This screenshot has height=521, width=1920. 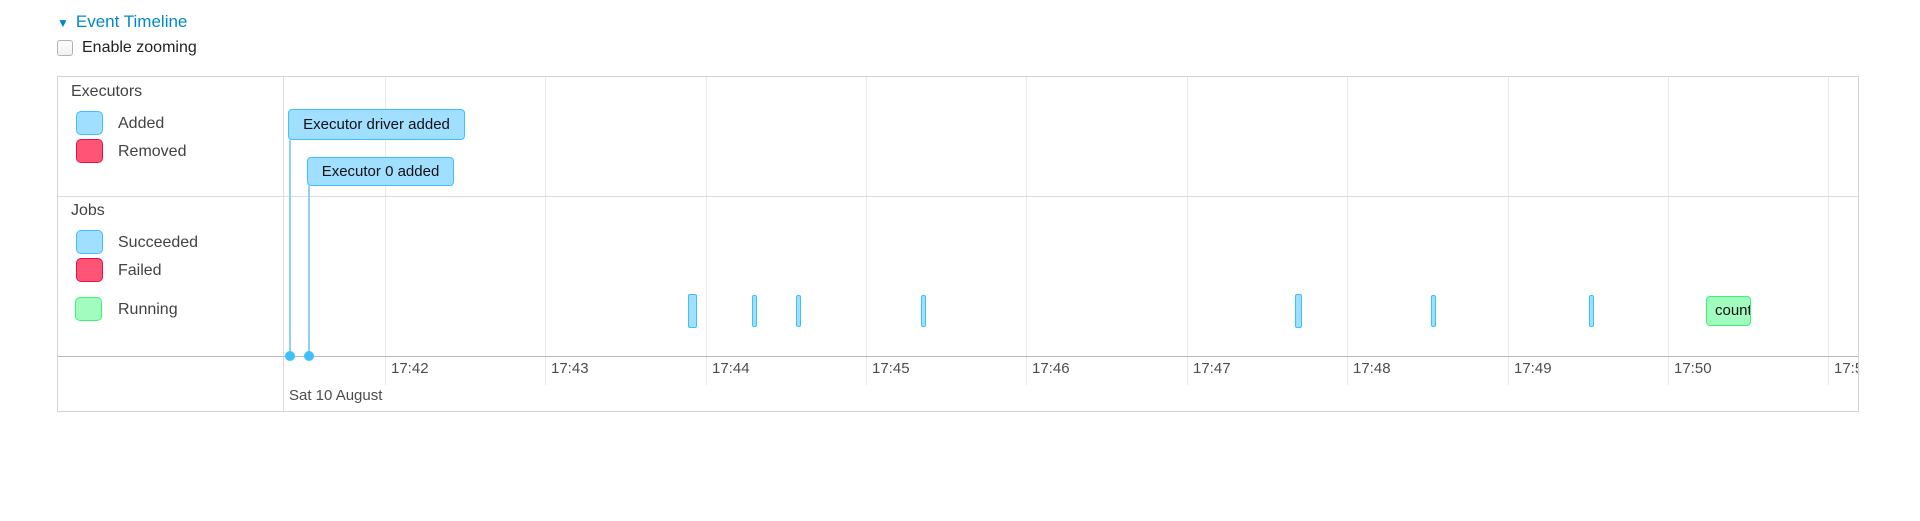 What do you see at coordinates (131, 21) in the screenshot?
I see `event-timeline-title: Event Timeline` at bounding box center [131, 21].